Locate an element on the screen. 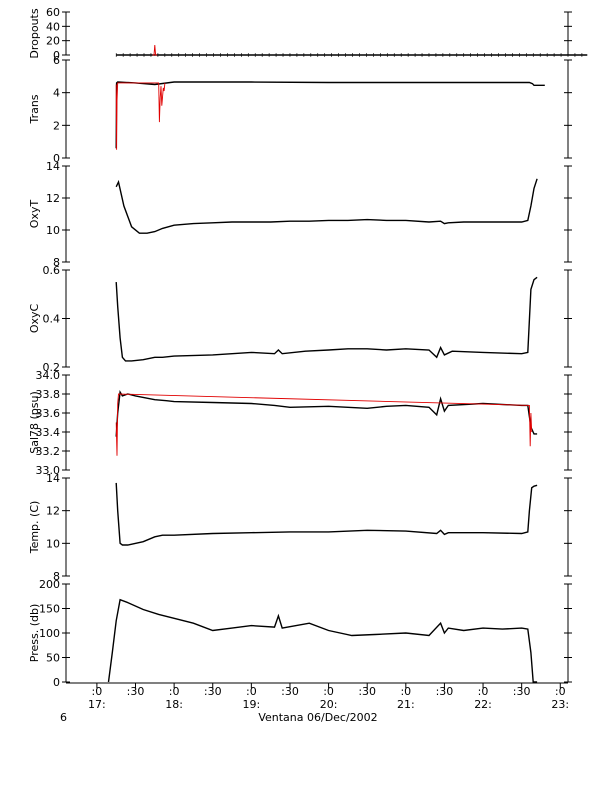  y-axis-label: Trans is located at coordinates (34, 109).